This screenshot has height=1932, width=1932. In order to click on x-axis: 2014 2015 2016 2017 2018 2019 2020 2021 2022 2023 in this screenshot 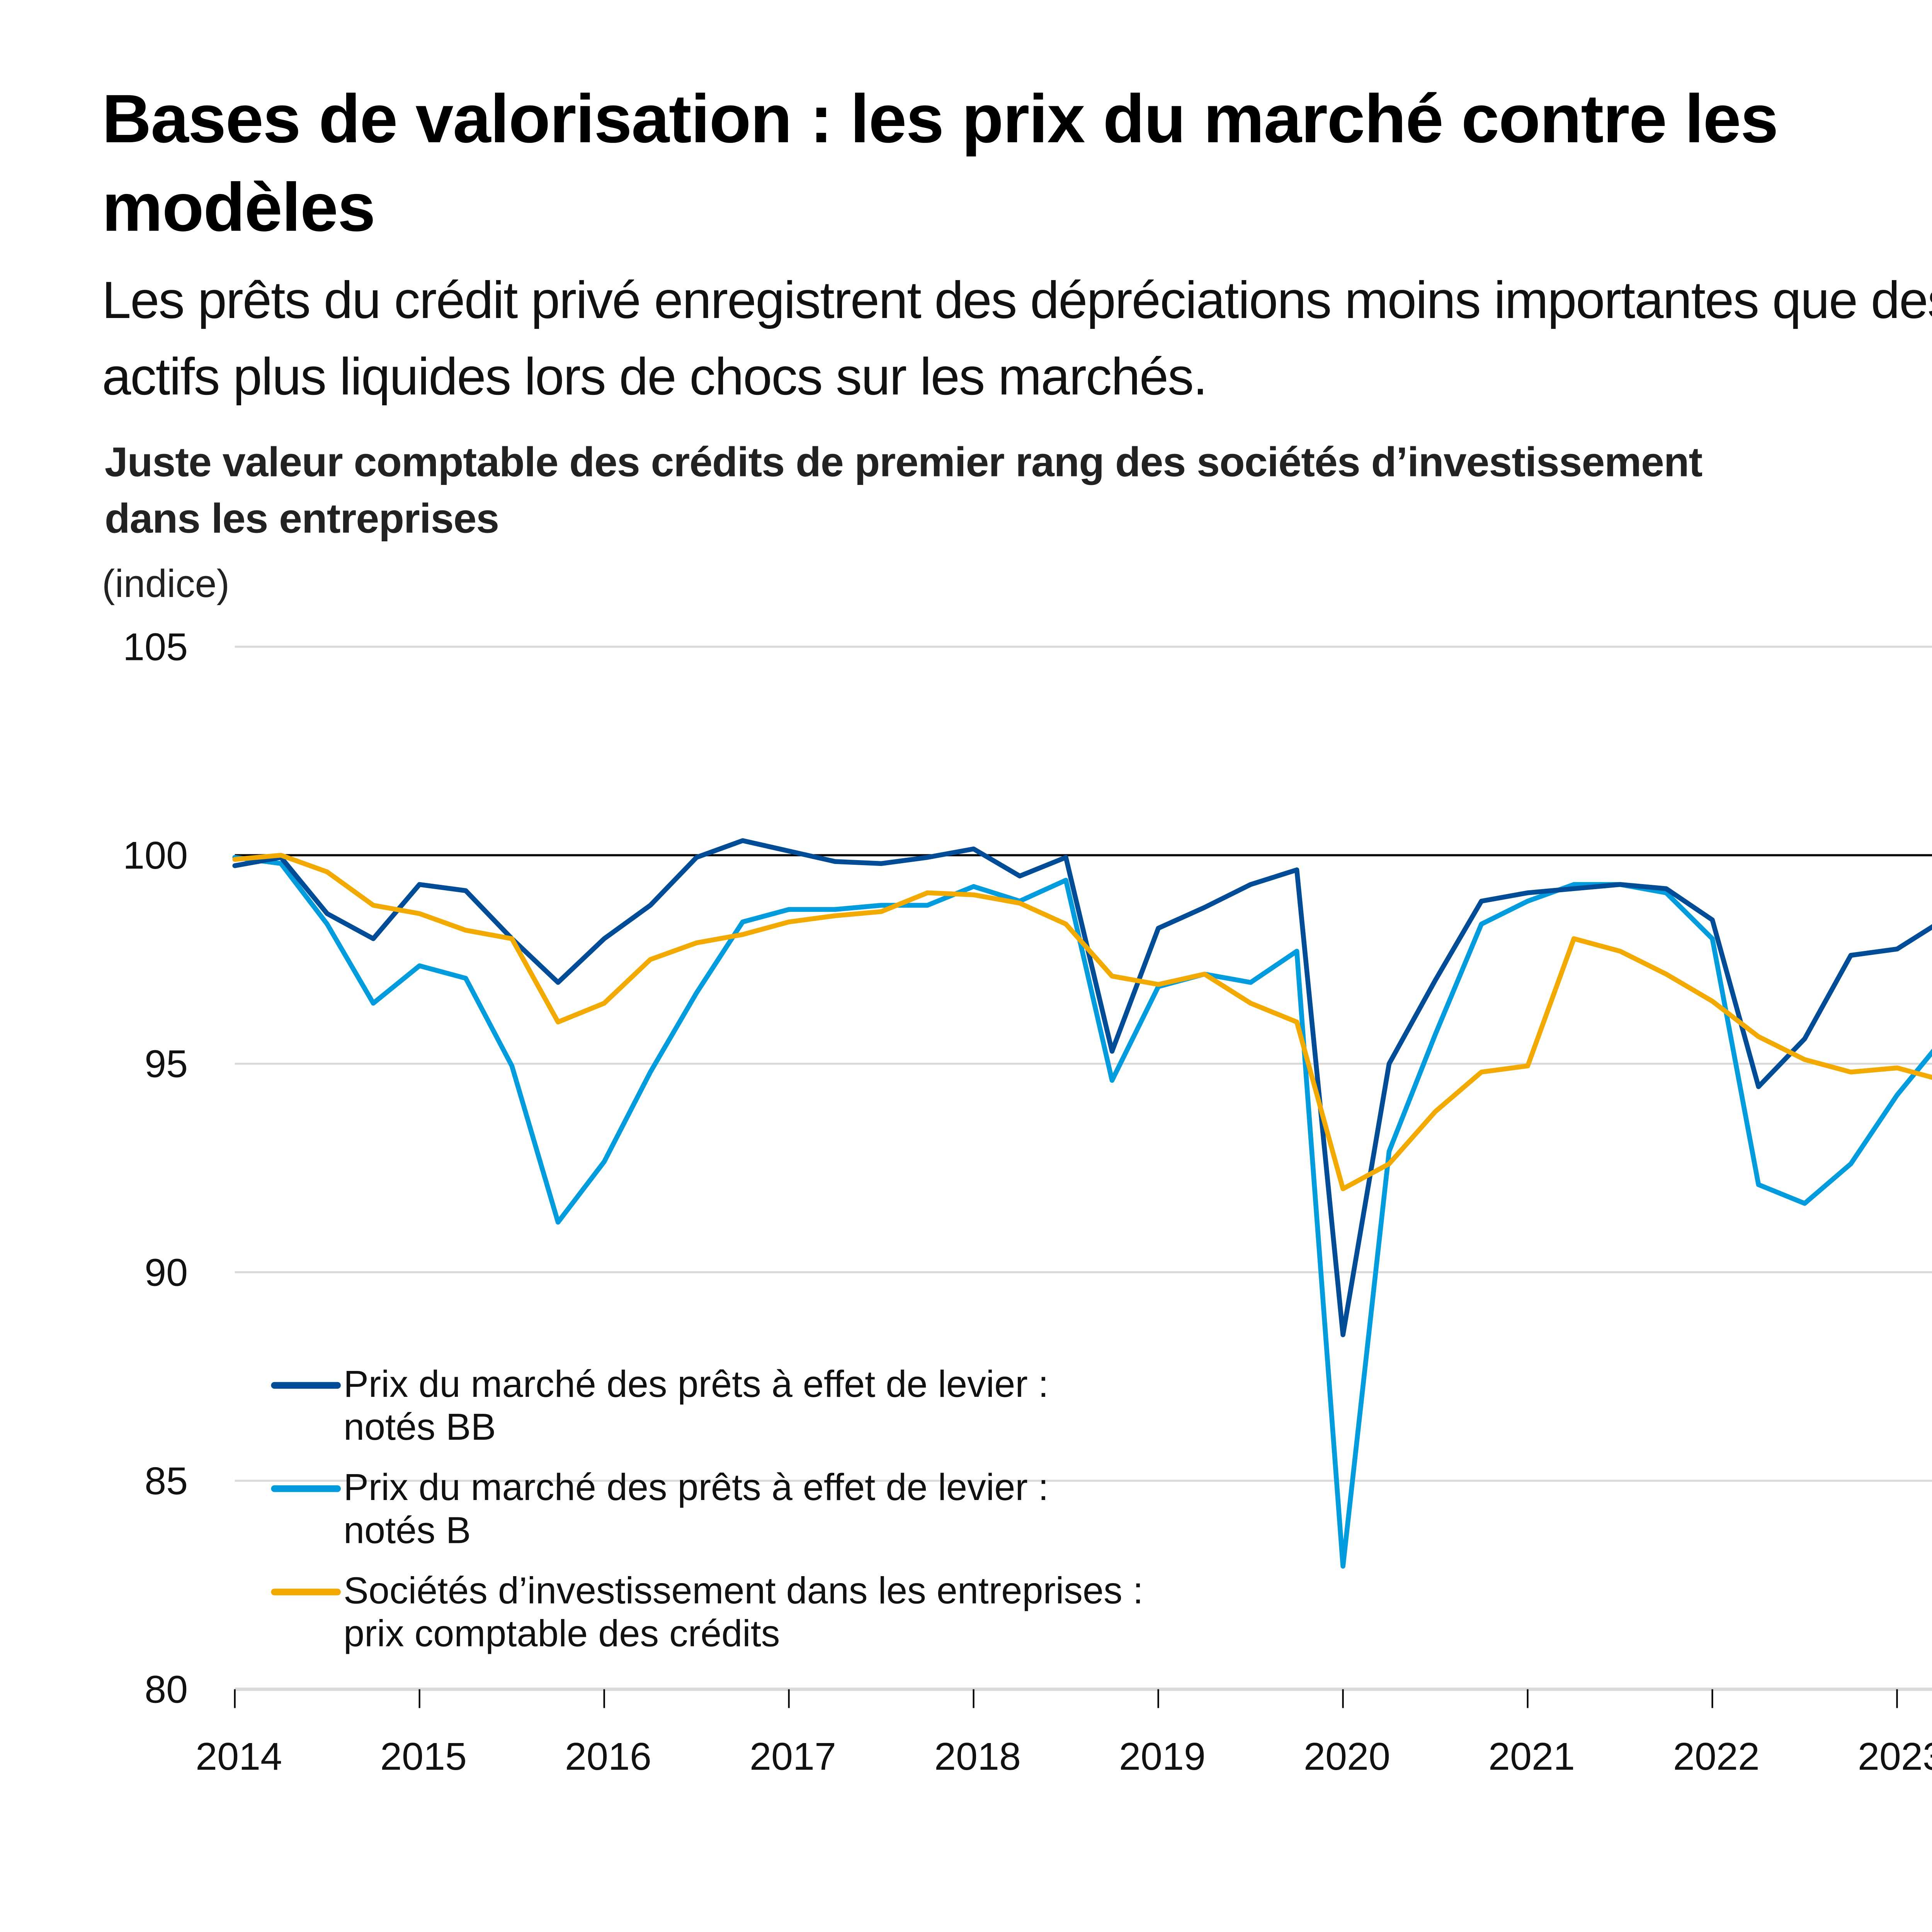, I will do `click(1064, 1732)`.